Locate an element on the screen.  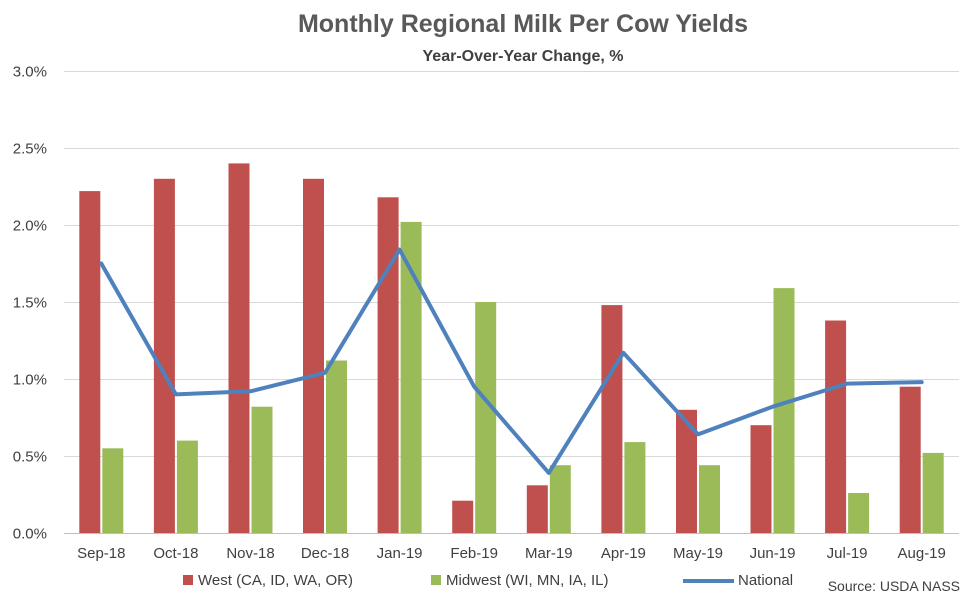
legend-label-midwest: Midwest (WI, MN, IA, IL) is located at coordinates (527, 580).